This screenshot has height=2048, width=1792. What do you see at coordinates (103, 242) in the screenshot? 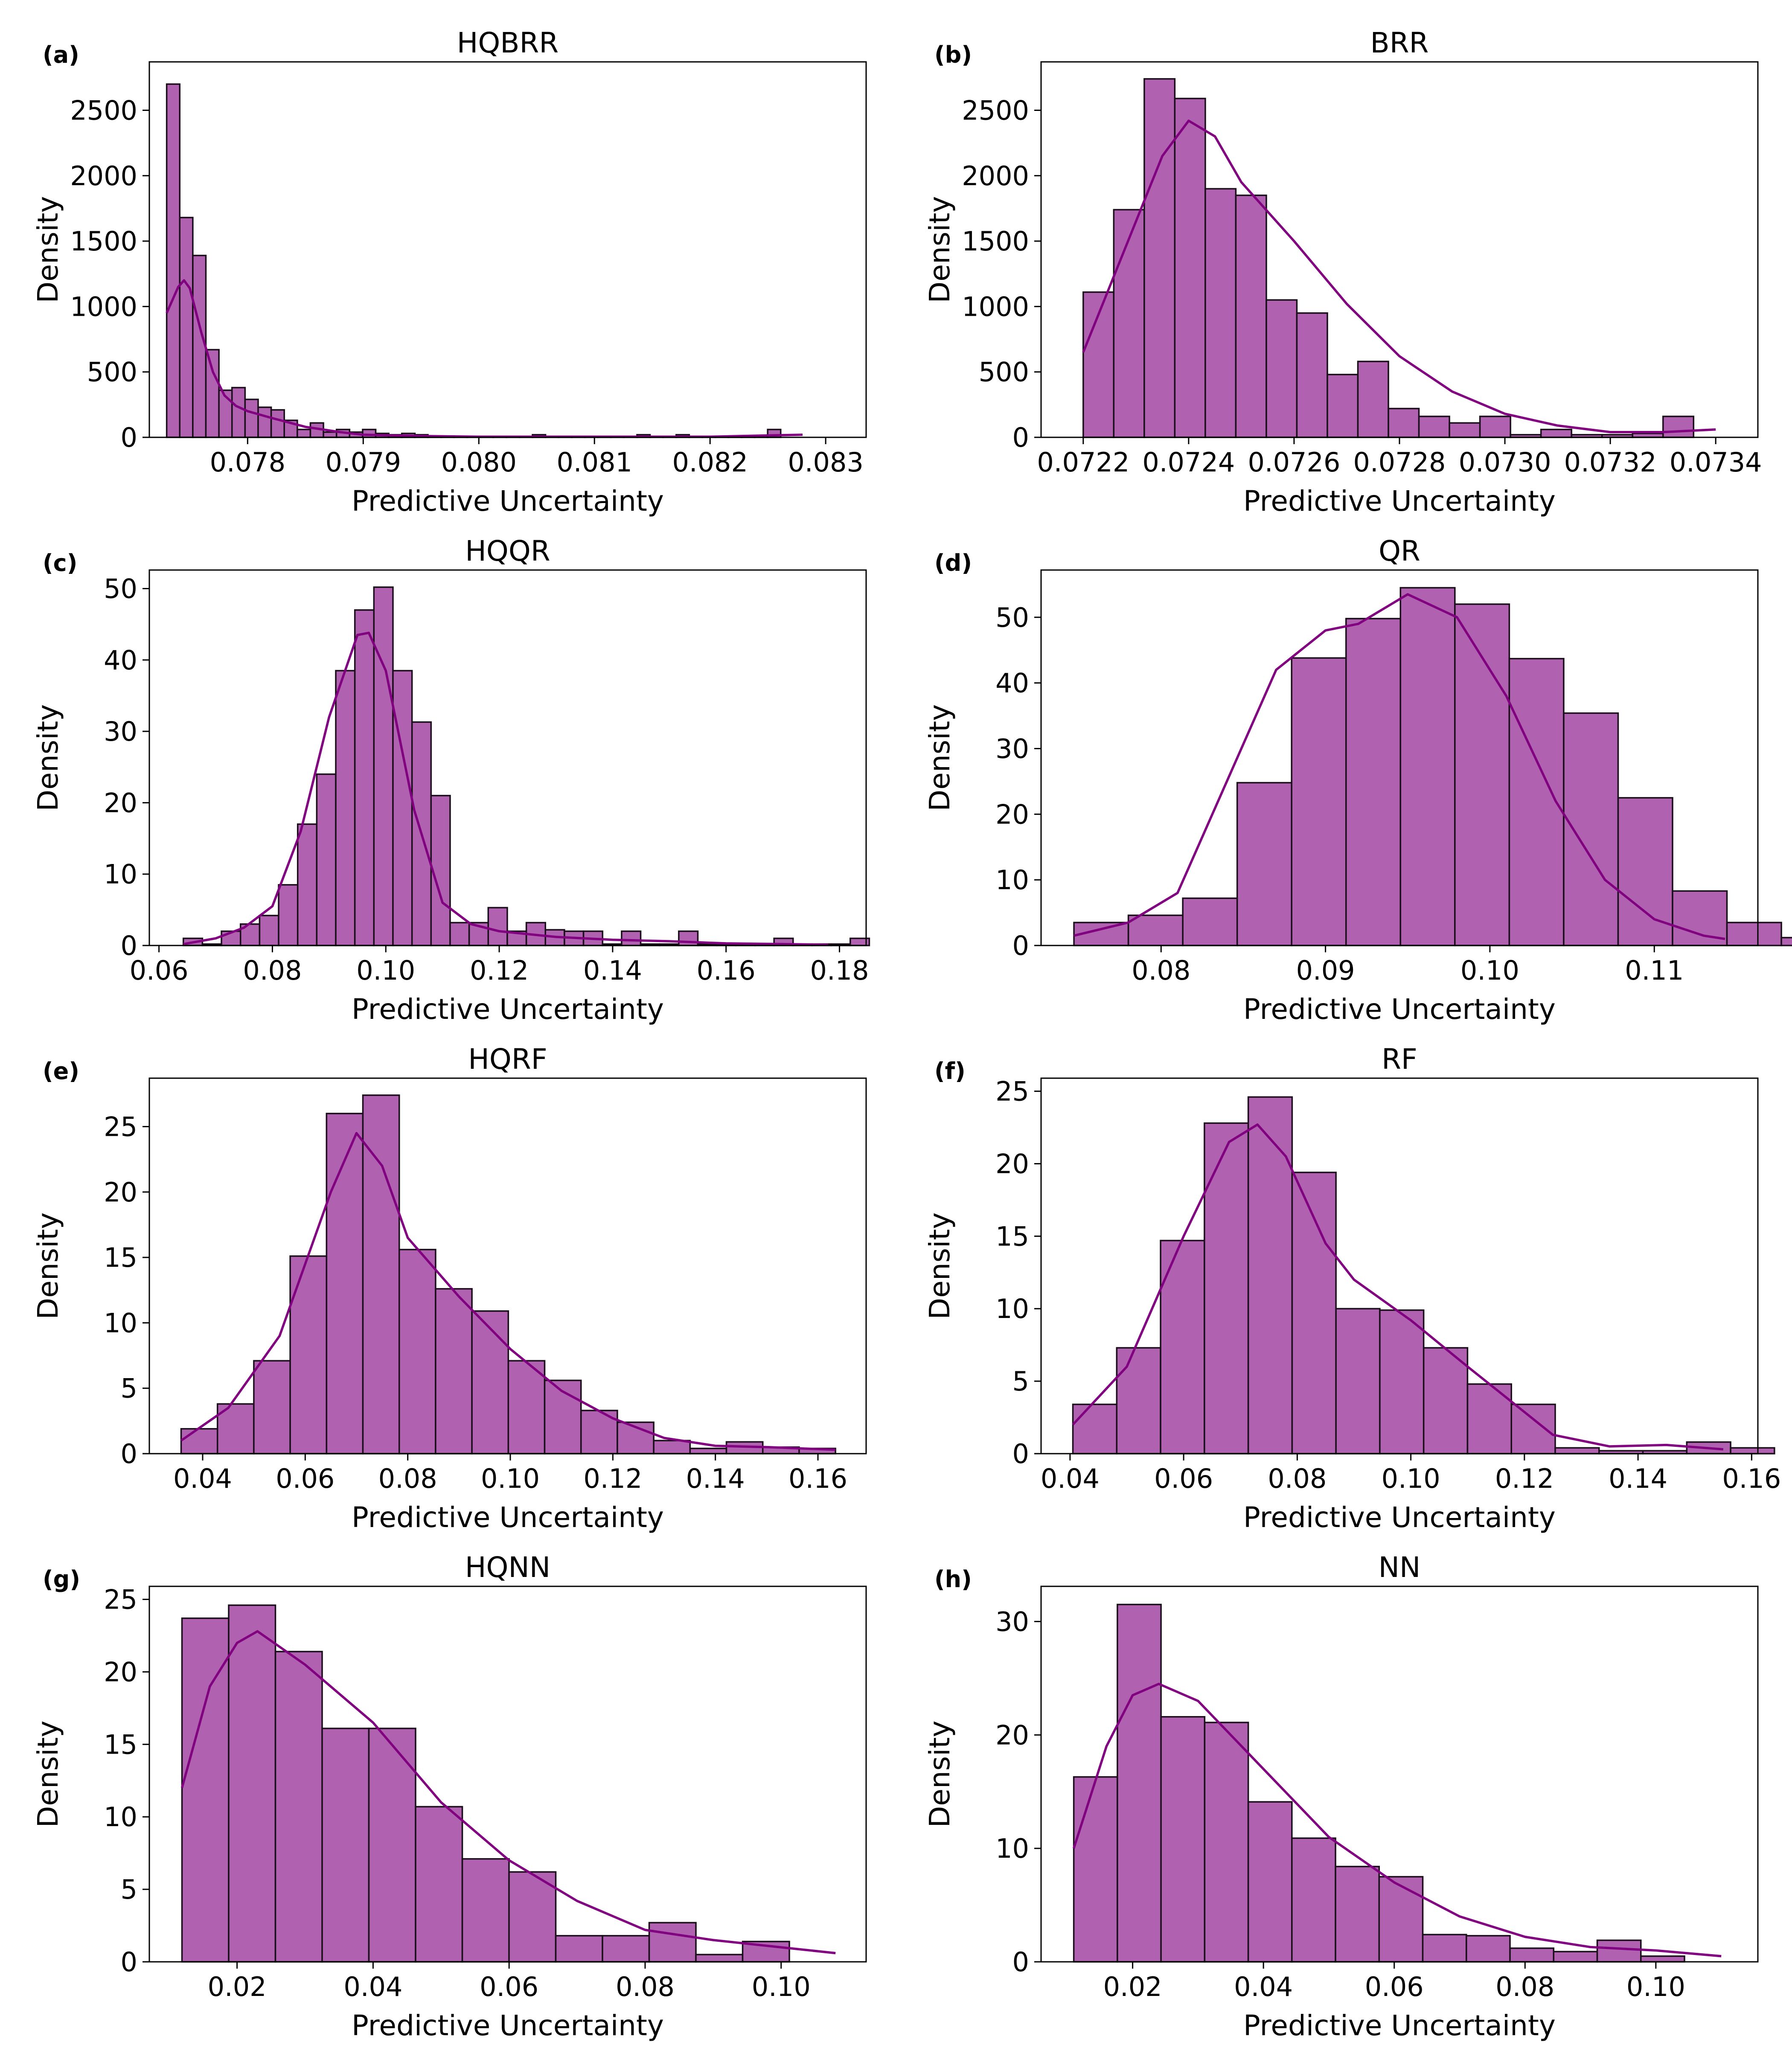
I see `y-tick-label: 1500` at bounding box center [103, 242].